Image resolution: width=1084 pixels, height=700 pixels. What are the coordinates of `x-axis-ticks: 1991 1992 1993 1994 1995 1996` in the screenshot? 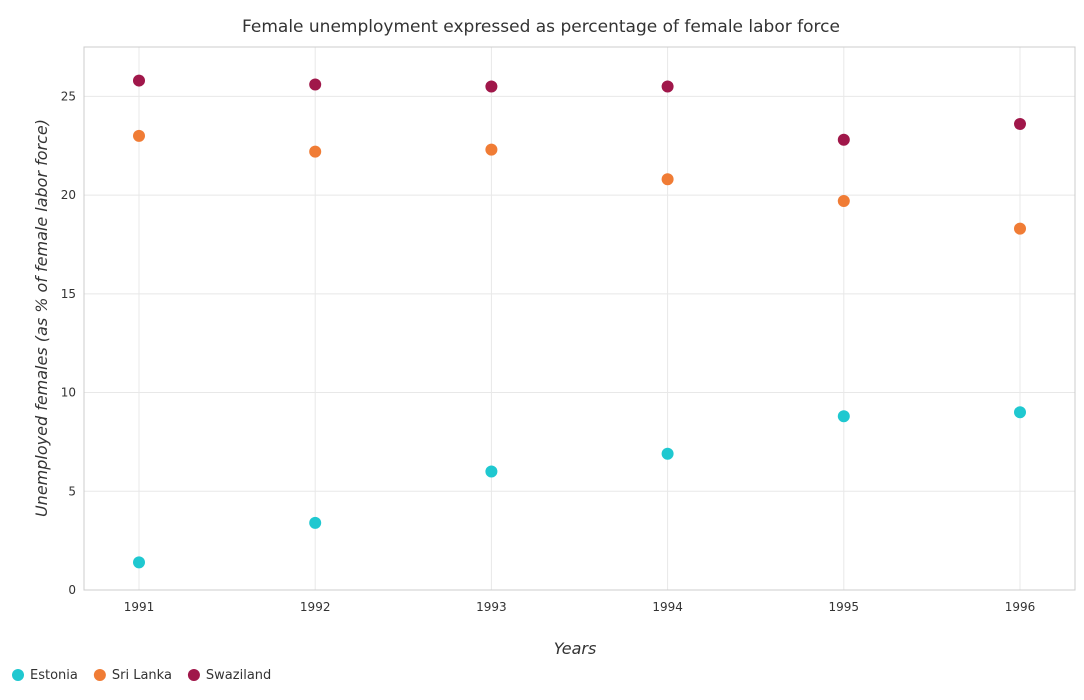 It's located at (580, 607).